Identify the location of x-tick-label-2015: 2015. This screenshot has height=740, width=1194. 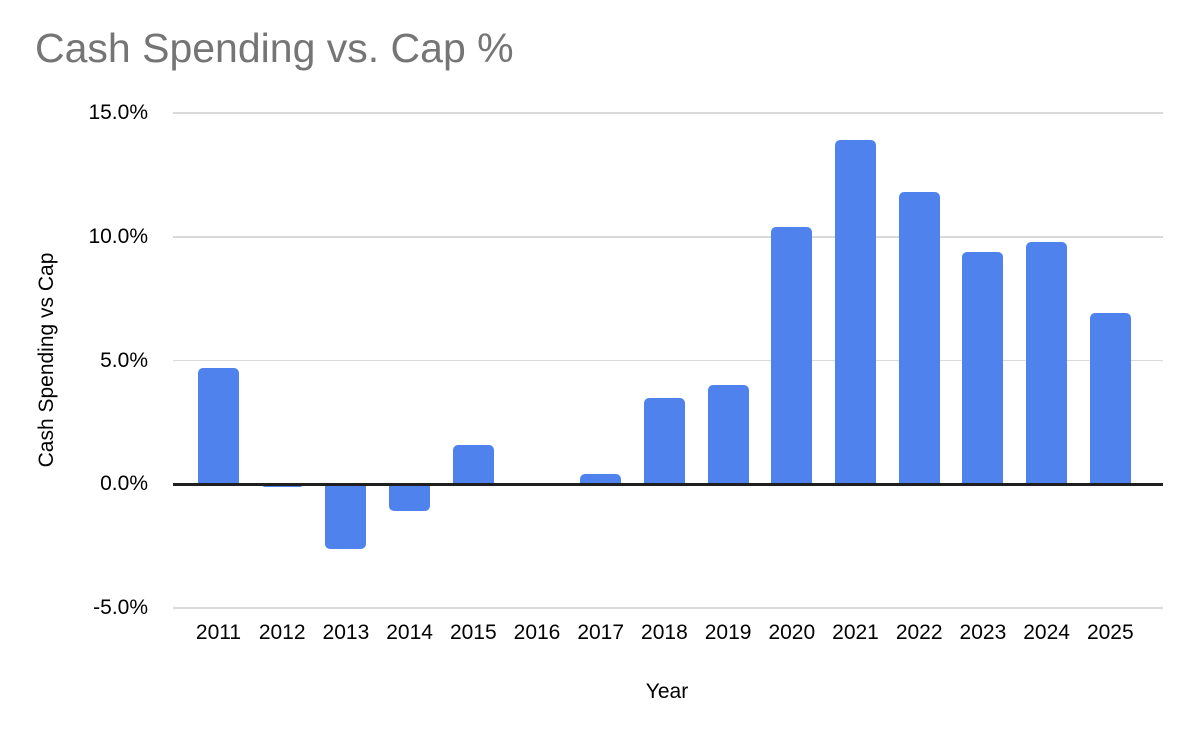
(473, 632).